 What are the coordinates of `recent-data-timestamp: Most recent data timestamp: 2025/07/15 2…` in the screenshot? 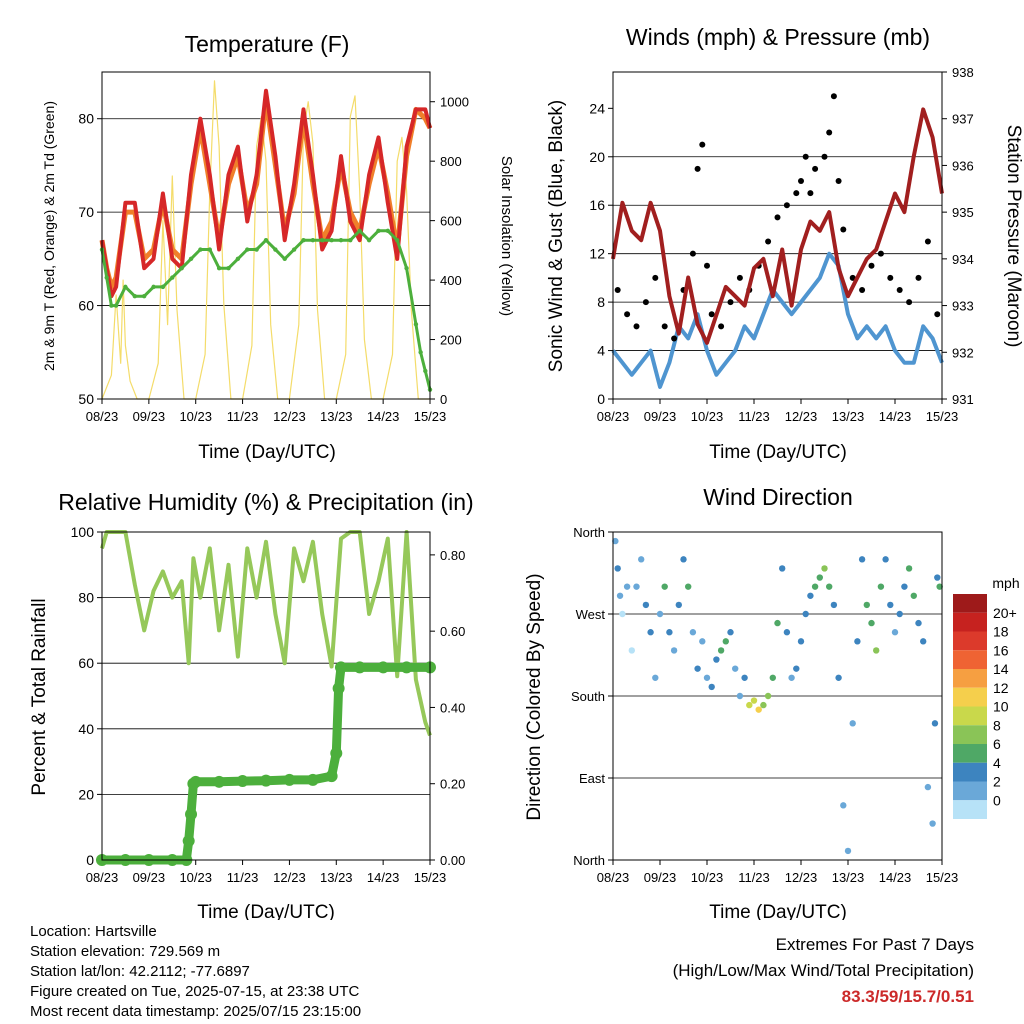 It's located at (196, 1011).